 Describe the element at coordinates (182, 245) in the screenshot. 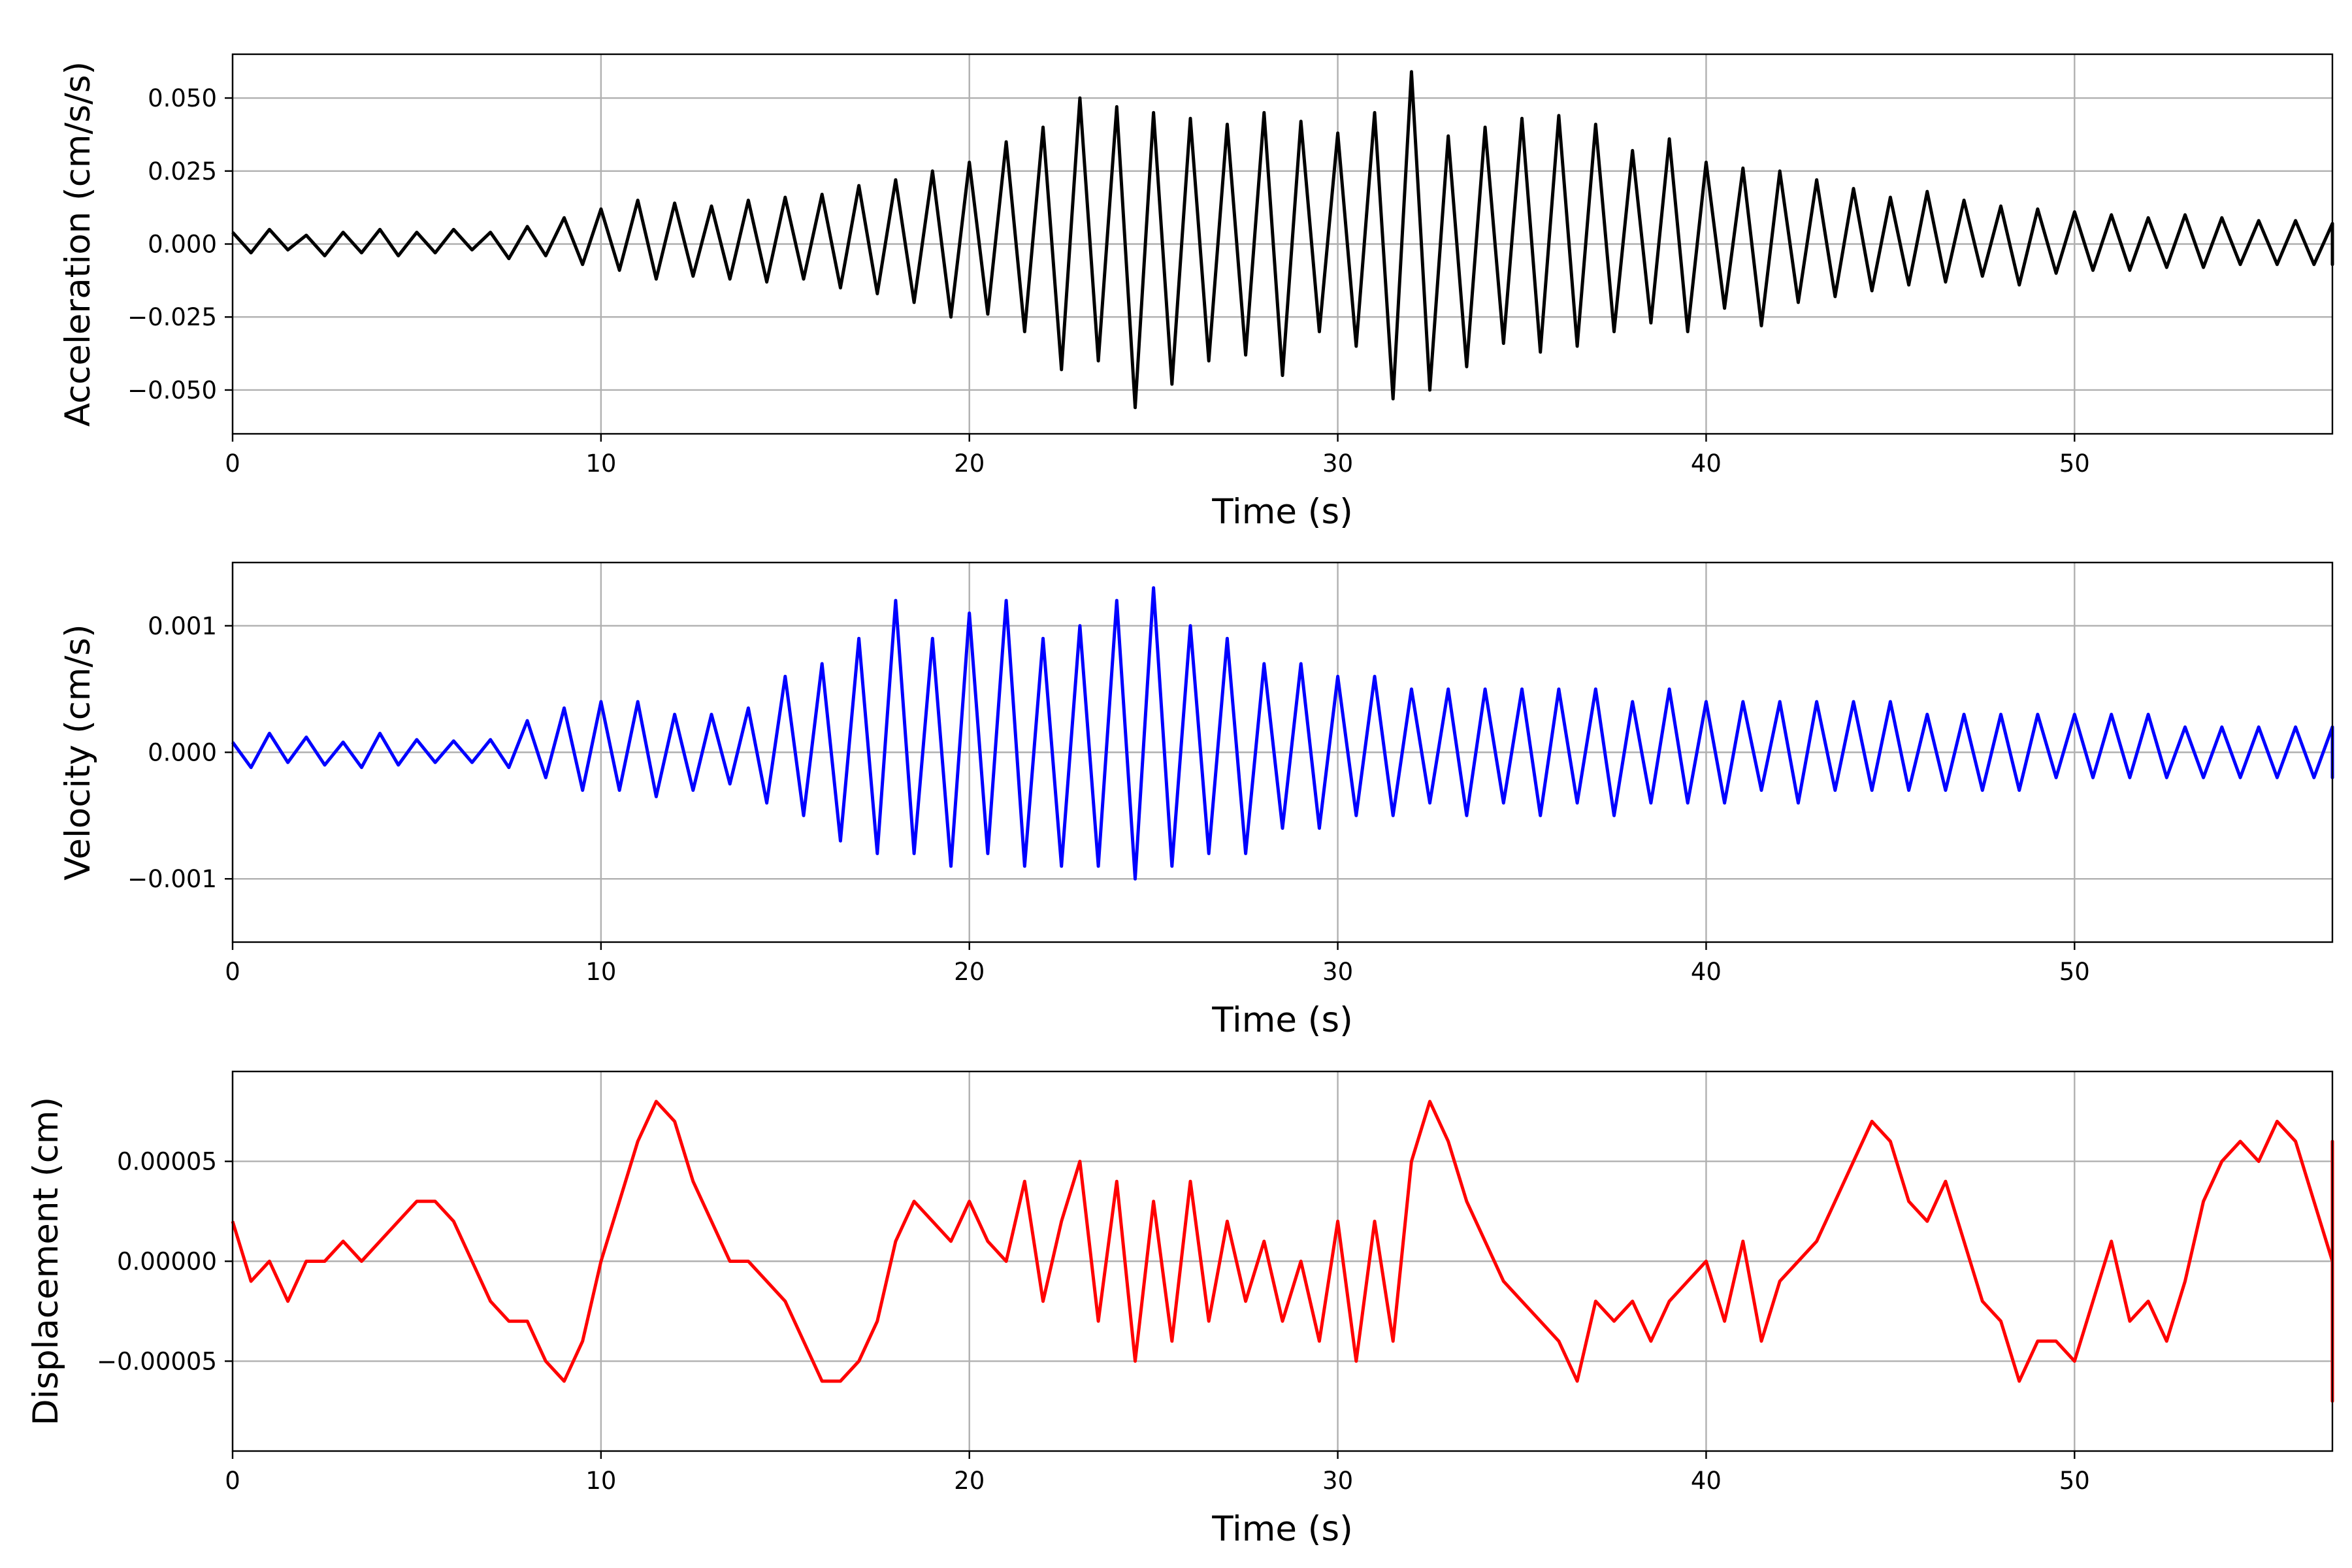

I see `acceleration-y-tick-label: 0.000` at that location.